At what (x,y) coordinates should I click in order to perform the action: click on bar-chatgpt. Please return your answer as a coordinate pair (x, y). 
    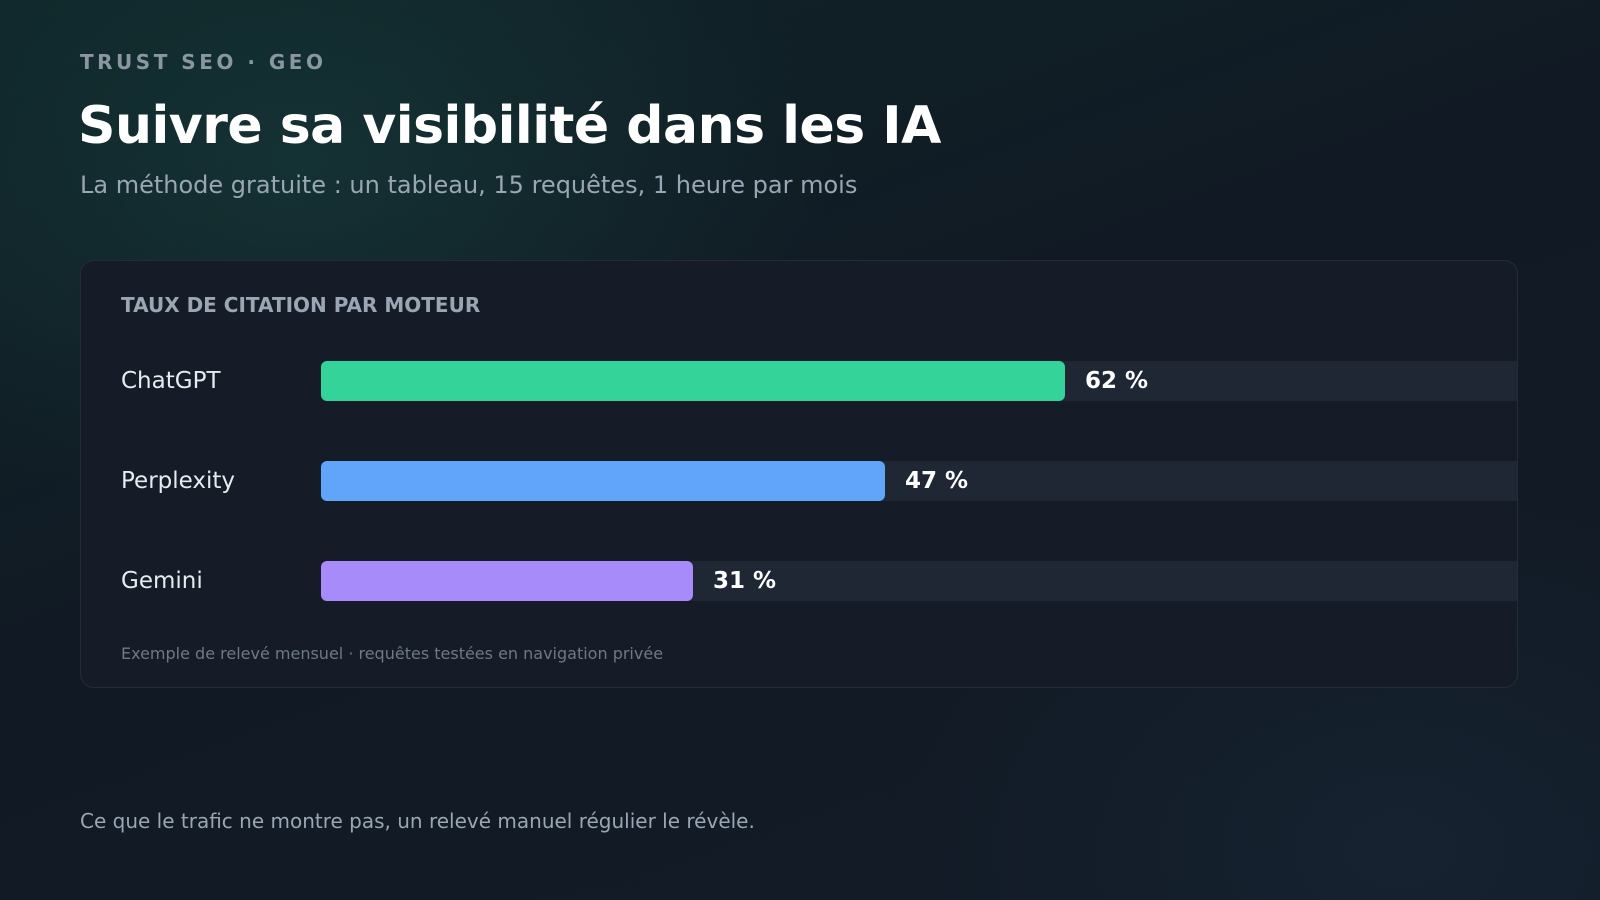
    Looking at the image, I should click on (693, 381).